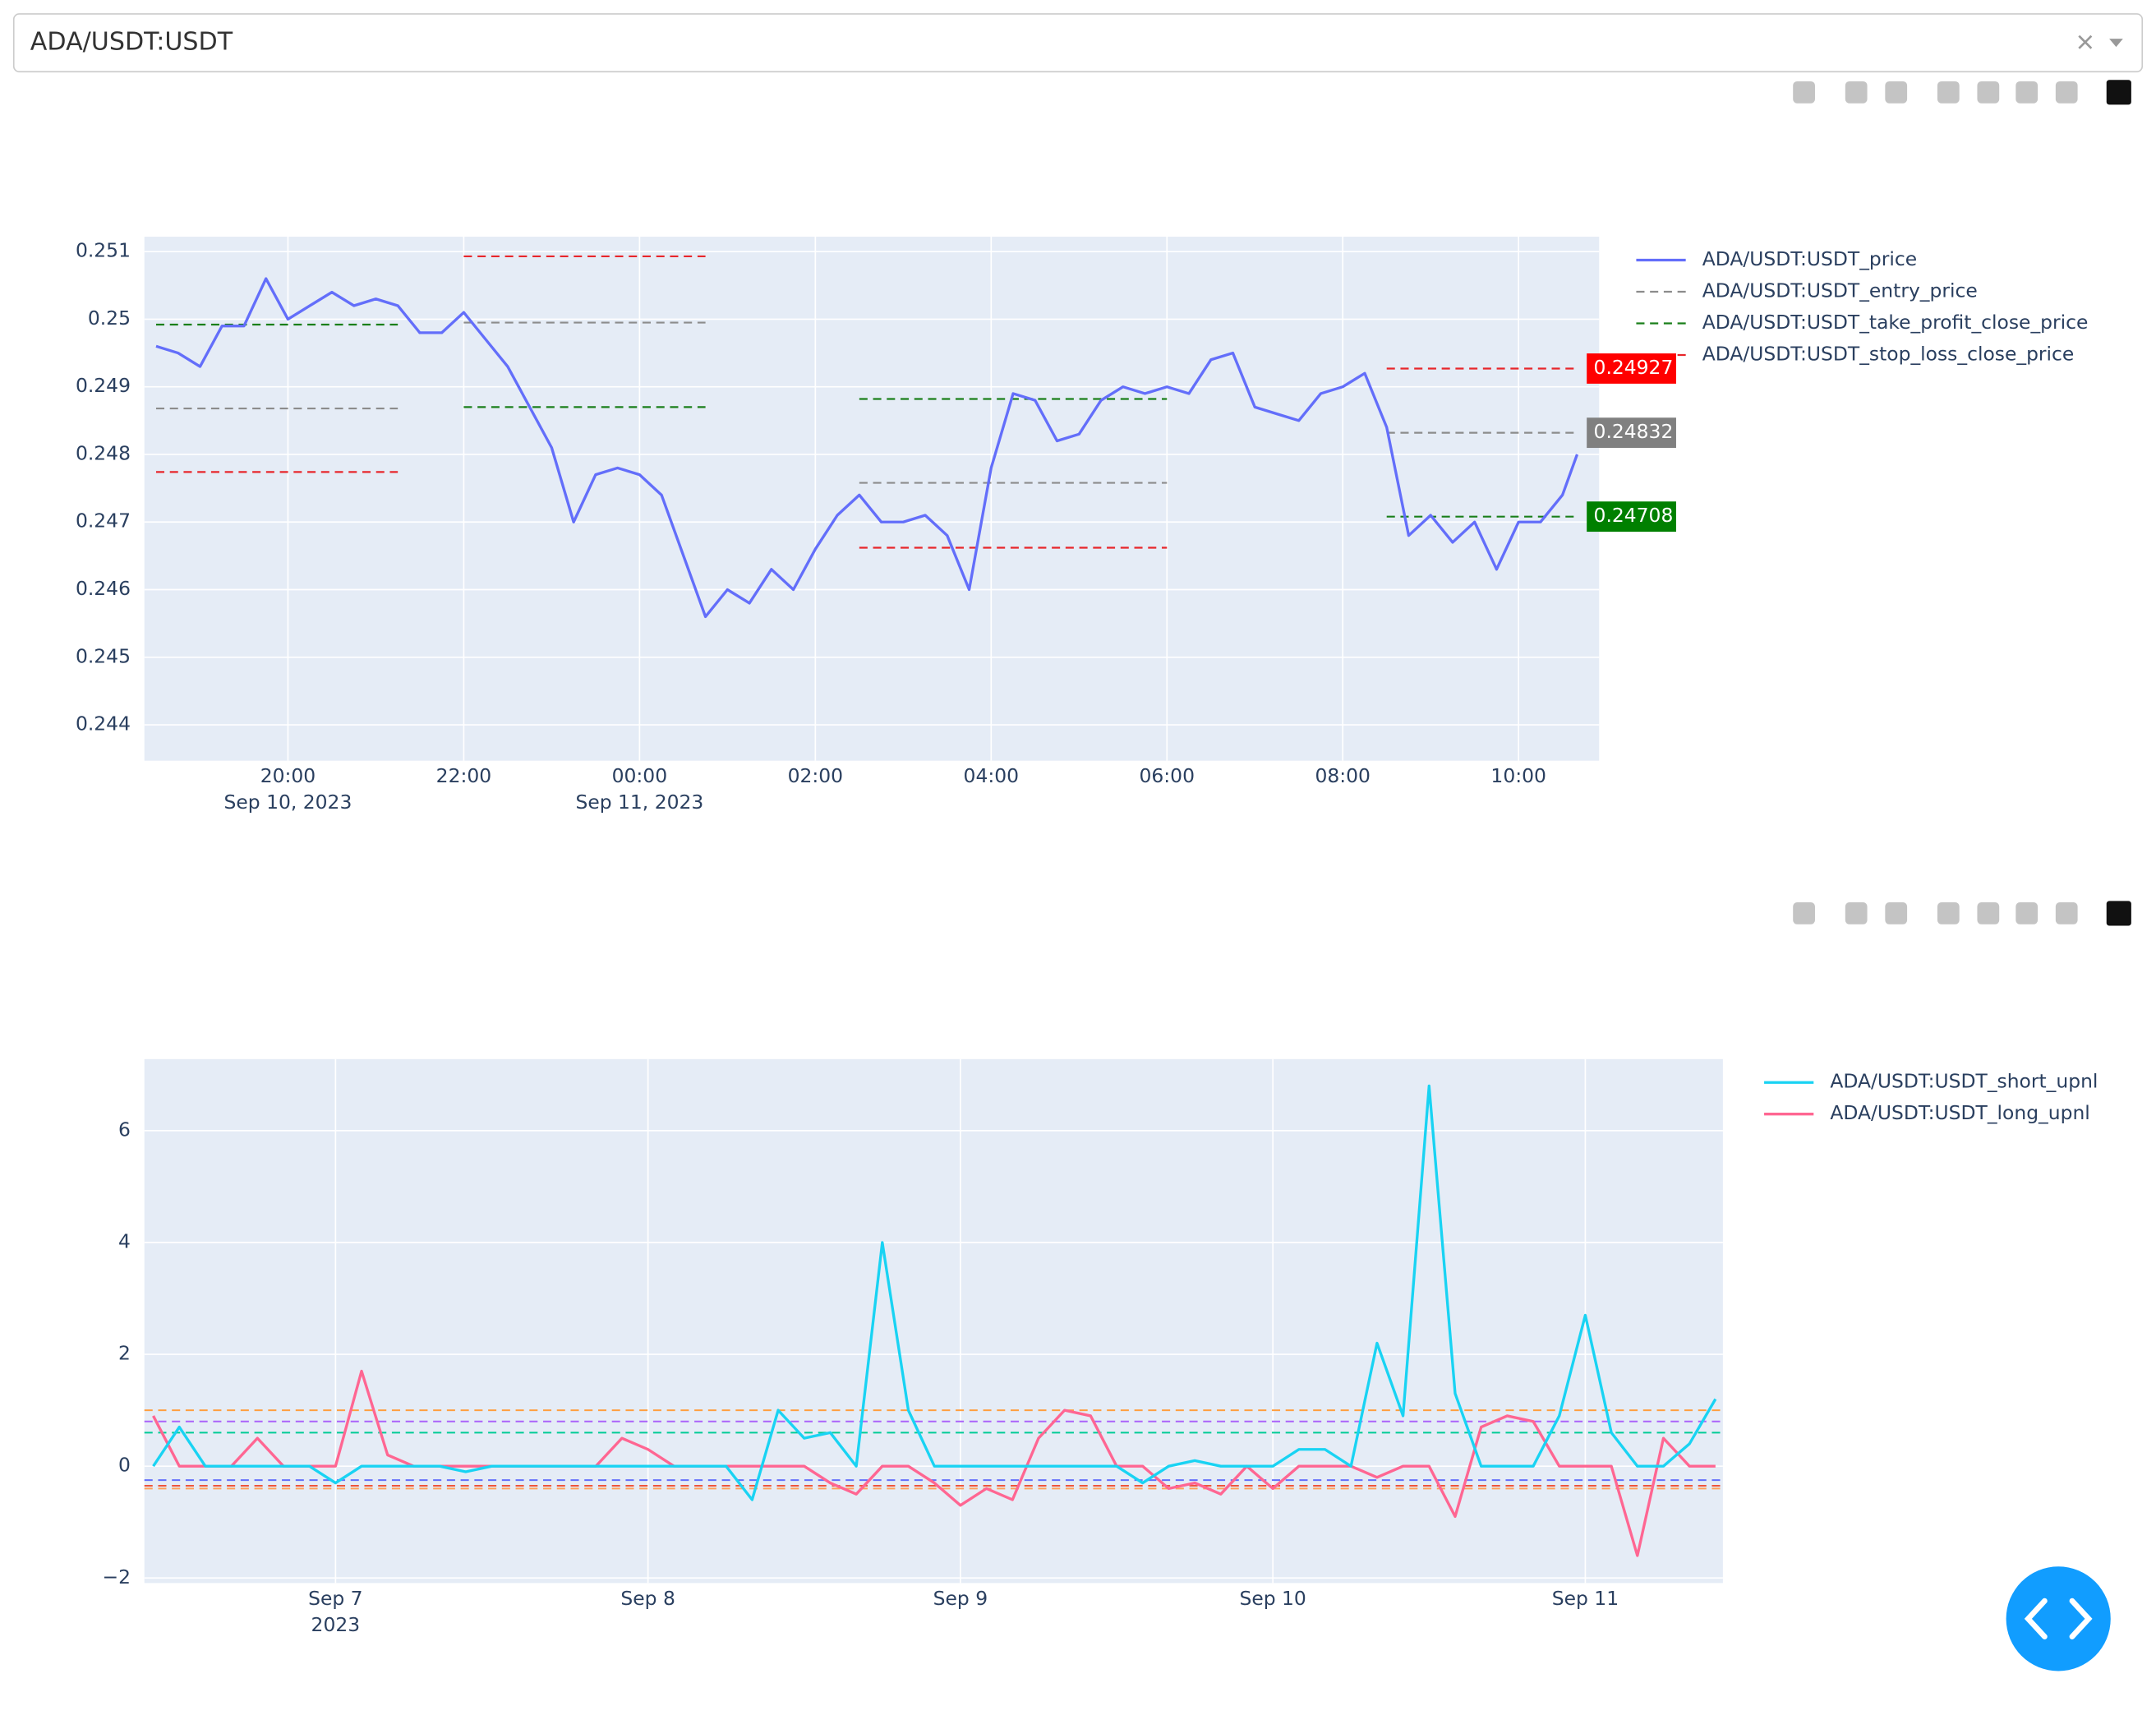 The height and width of the screenshot is (1729, 2156). What do you see at coordinates (1585, 1598) in the screenshot?
I see `x-tick-label: Sep 11` at bounding box center [1585, 1598].